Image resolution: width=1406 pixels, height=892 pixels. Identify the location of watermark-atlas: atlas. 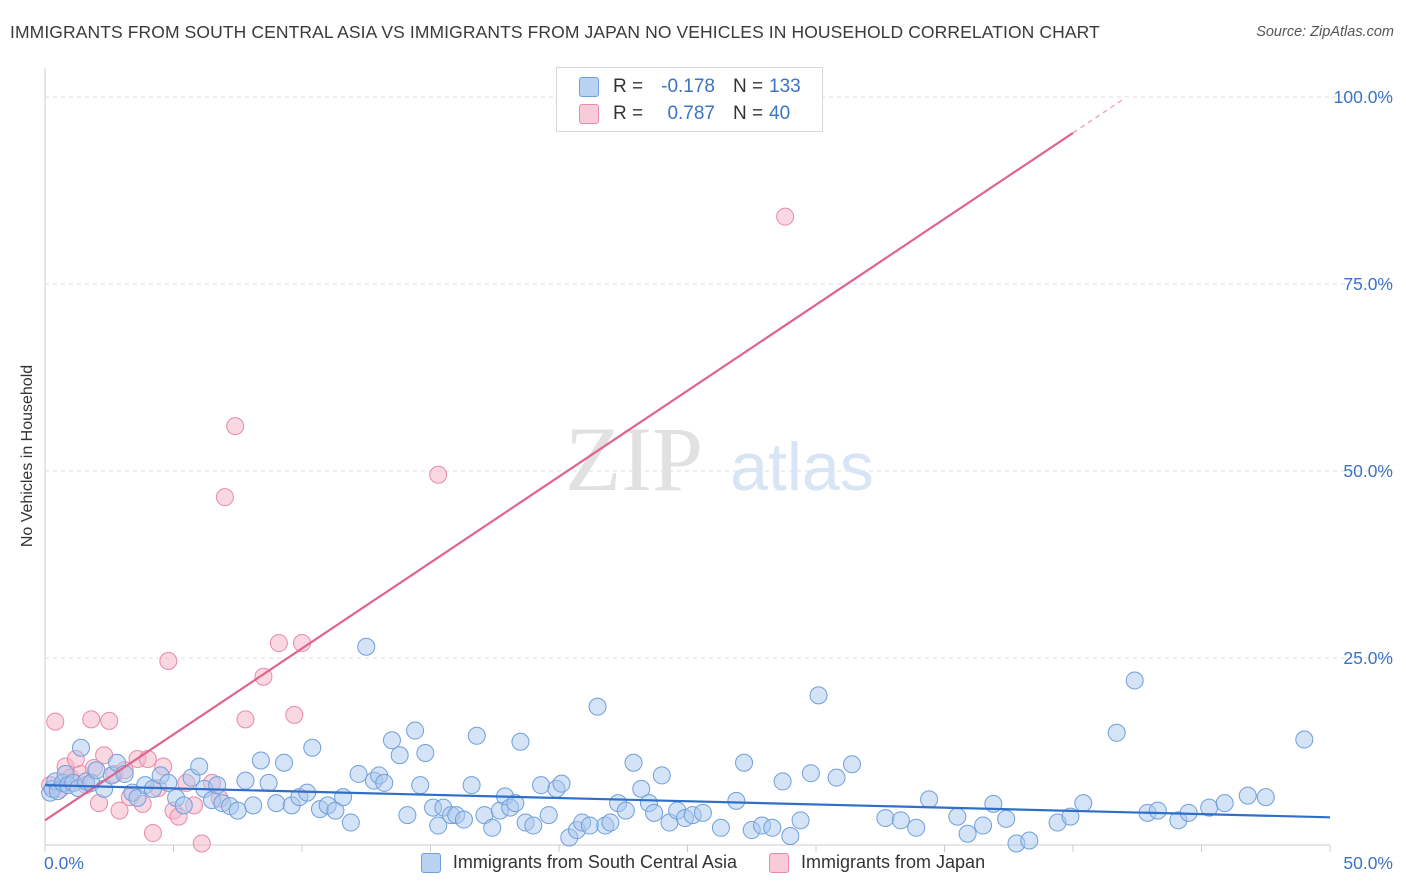
(802, 467).